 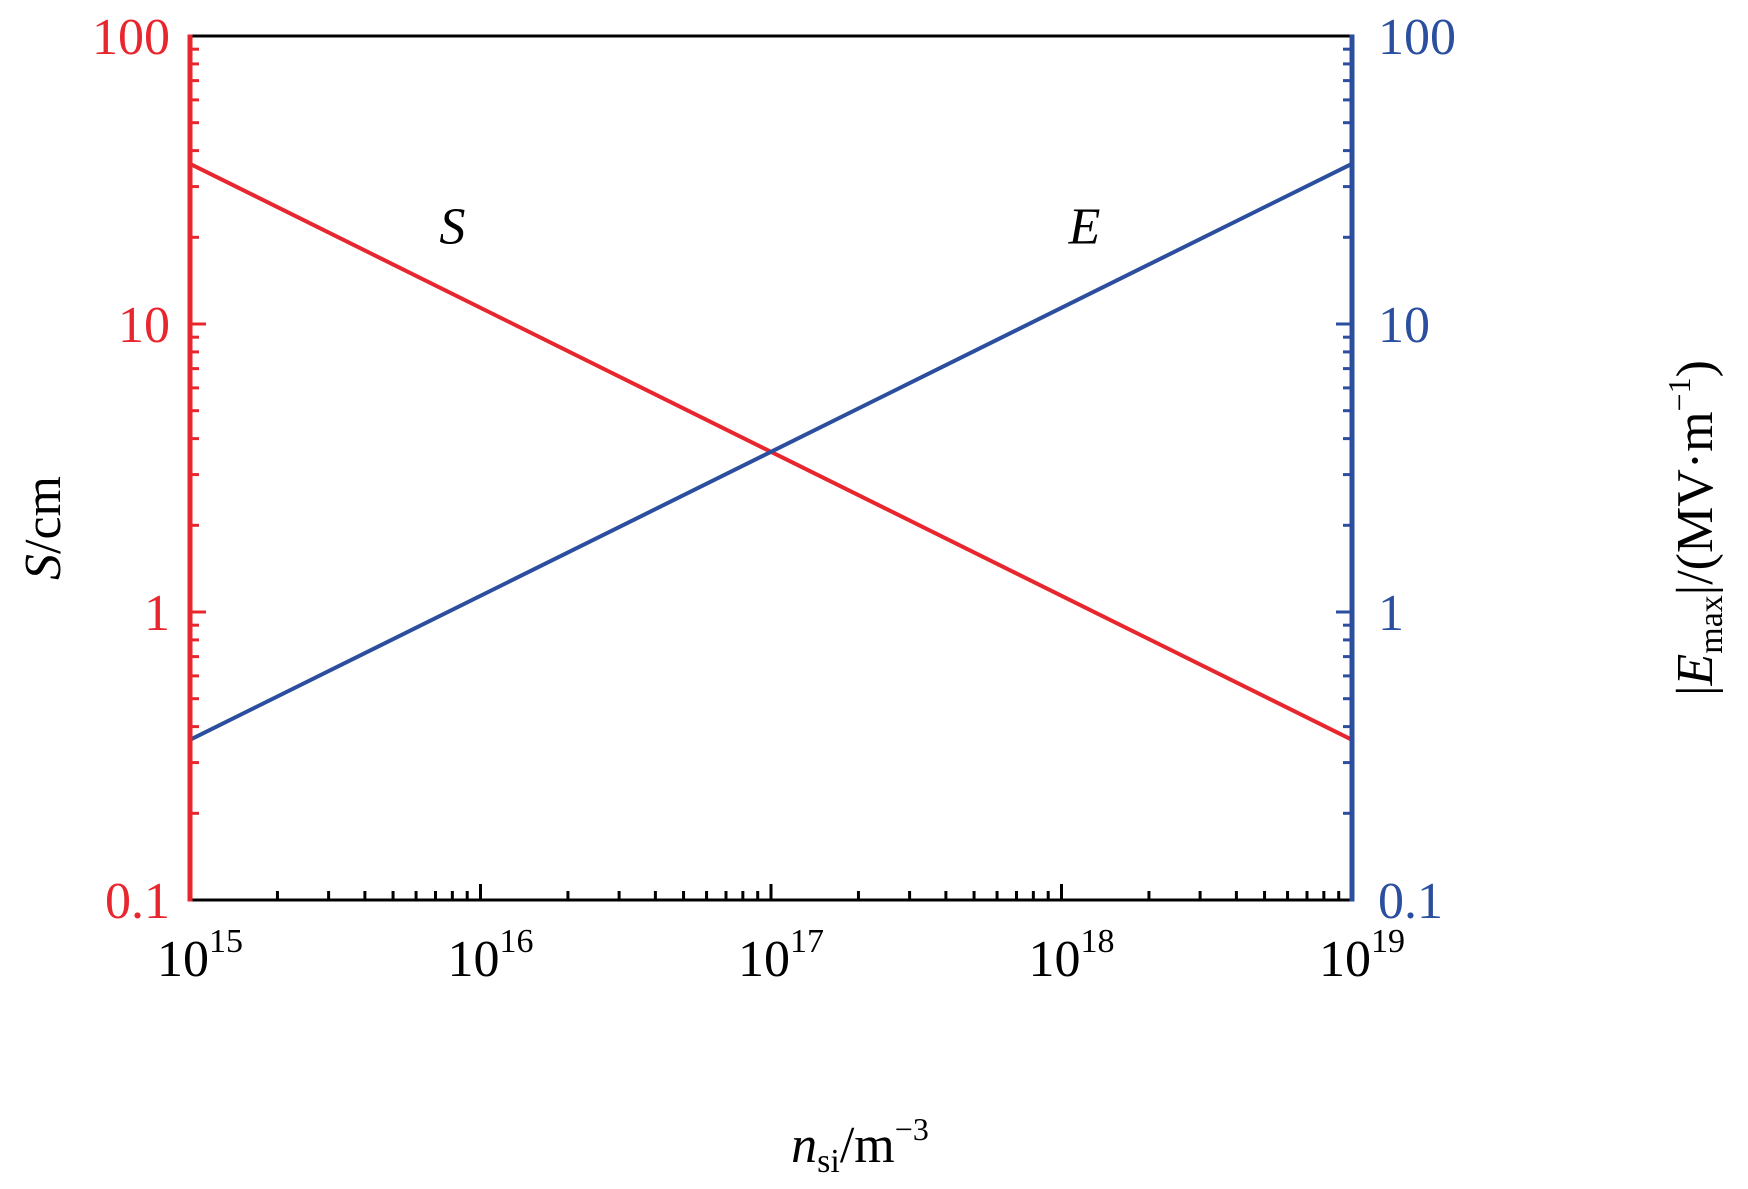 What do you see at coordinates (1695, 590) in the screenshot?
I see `y-right-label-bar-close: |` at bounding box center [1695, 590].